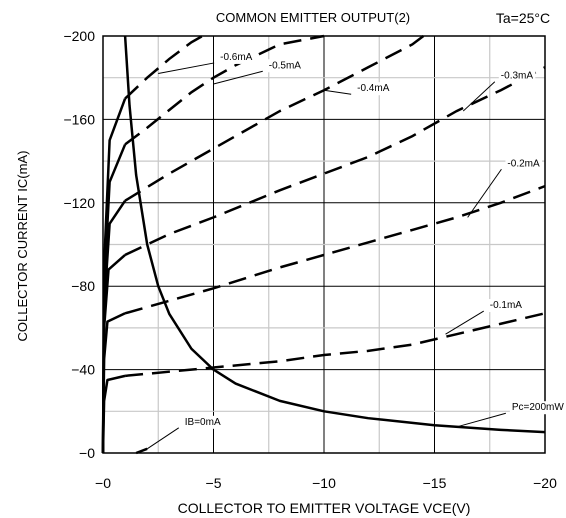 Image resolution: width=566 pixels, height=518 pixels. What do you see at coordinates (224, 90) in the screenshot?
I see `series-line-0-5ma-dashed` at bounding box center [224, 90].